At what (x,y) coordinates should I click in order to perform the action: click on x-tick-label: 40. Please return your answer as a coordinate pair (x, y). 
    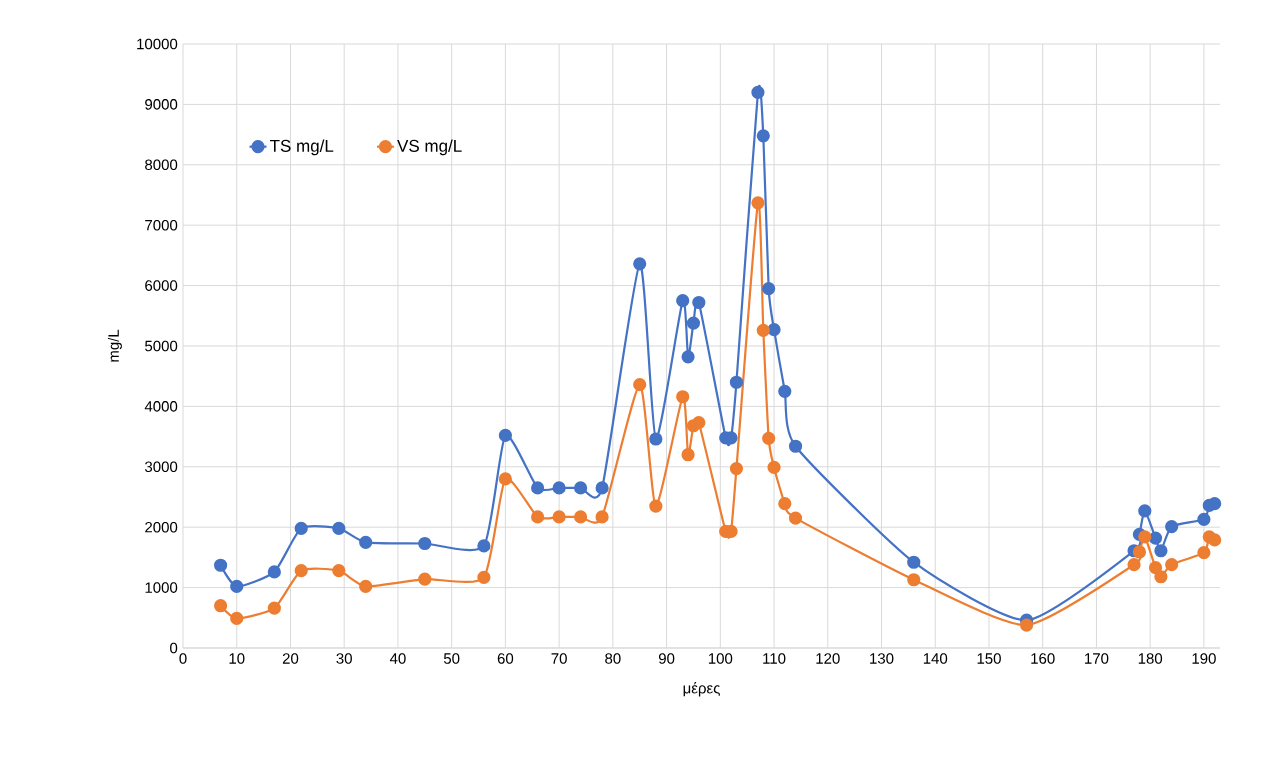
    Looking at the image, I should click on (397, 658).